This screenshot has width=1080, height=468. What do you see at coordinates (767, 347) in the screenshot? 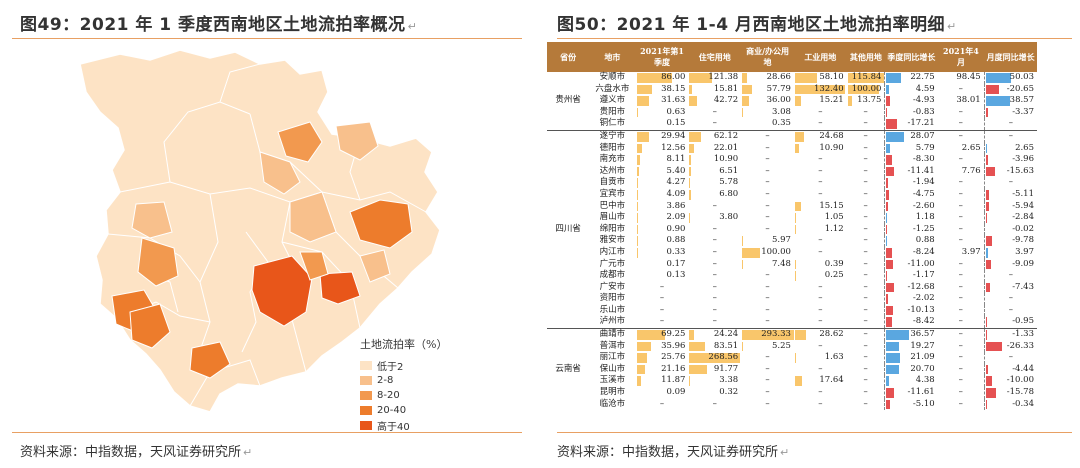
I see `value-cell: 5.25` at bounding box center [767, 347].